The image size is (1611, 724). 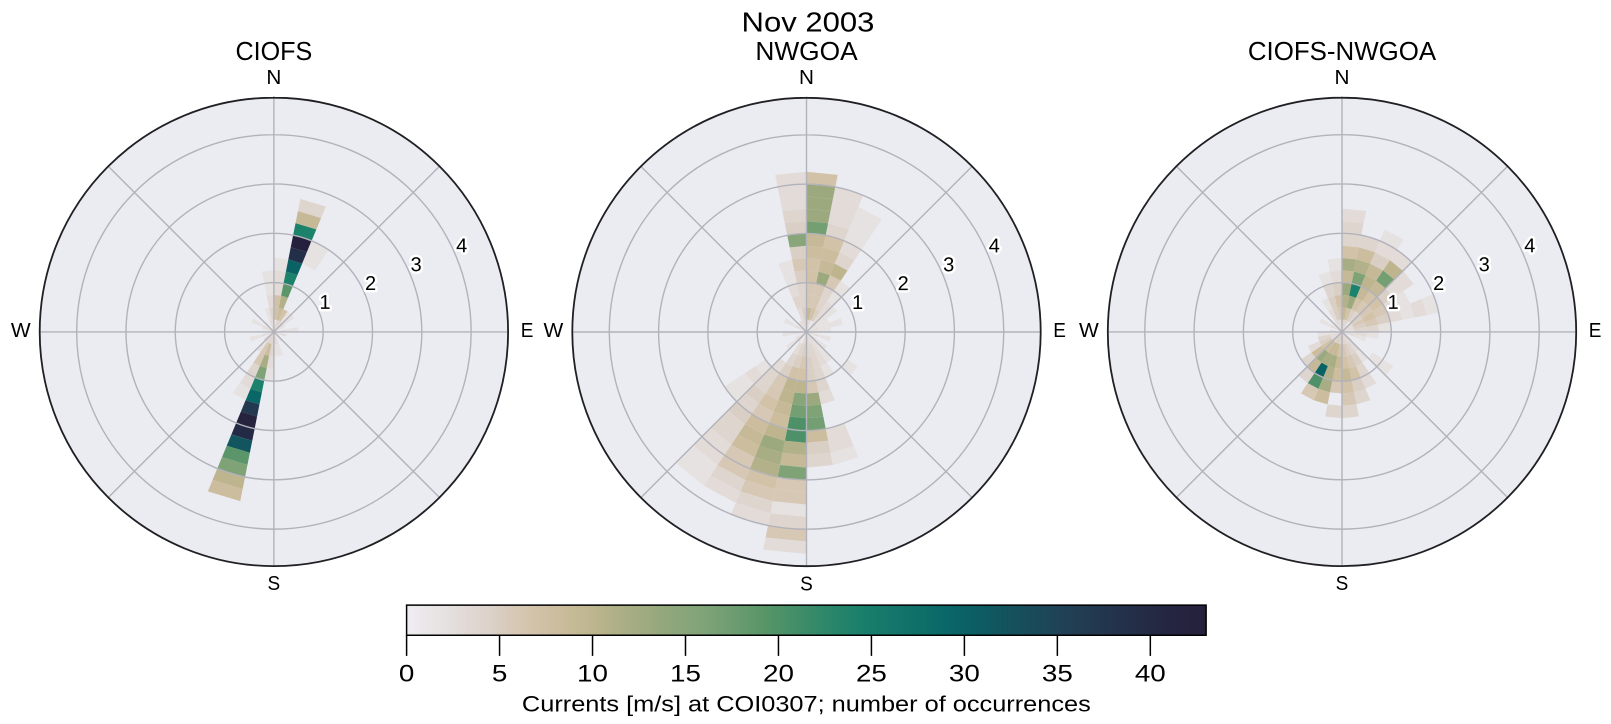 I want to click on svg-text: 30, so click(x=964, y=673).